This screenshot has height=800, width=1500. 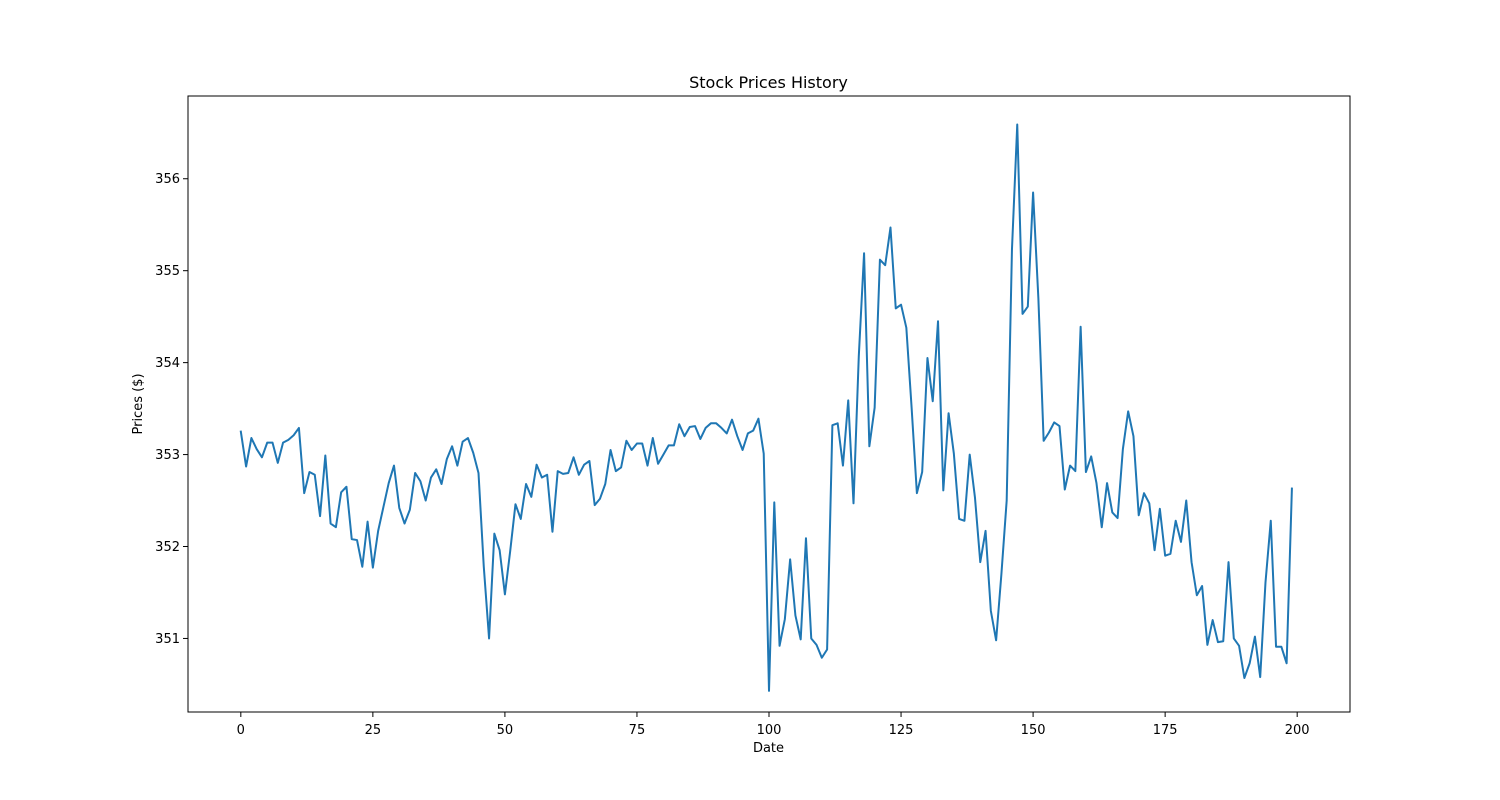 What do you see at coordinates (1297, 730) in the screenshot?
I see `x-tick-label: 200` at bounding box center [1297, 730].